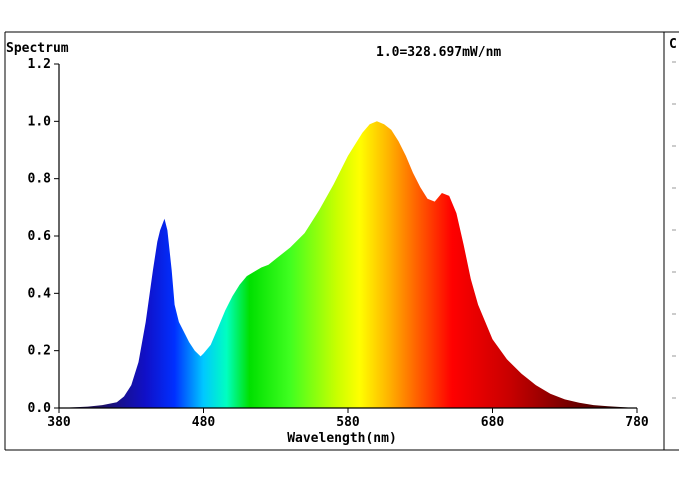 This screenshot has height=479, width=679. I want to click on x-ticks: 380 480 580 680 780, so click(348, 419).